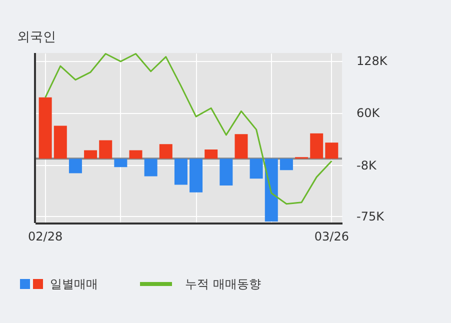  Describe the element at coordinates (368, 113) in the screenshot. I see `y-tick-label: 60K` at that location.